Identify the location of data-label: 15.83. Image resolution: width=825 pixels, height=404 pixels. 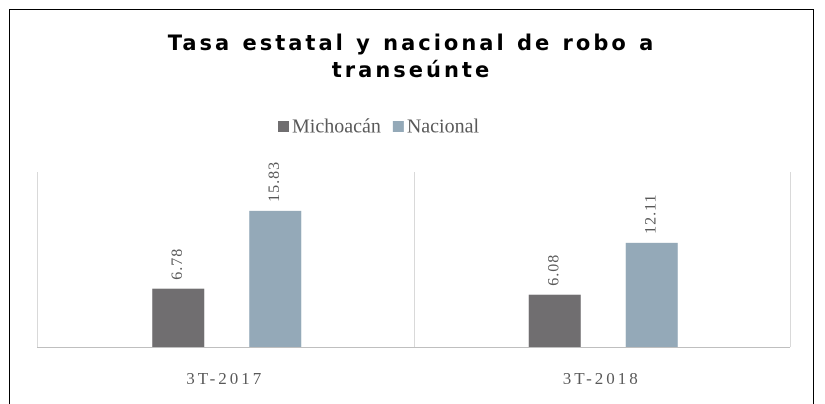
(274, 181).